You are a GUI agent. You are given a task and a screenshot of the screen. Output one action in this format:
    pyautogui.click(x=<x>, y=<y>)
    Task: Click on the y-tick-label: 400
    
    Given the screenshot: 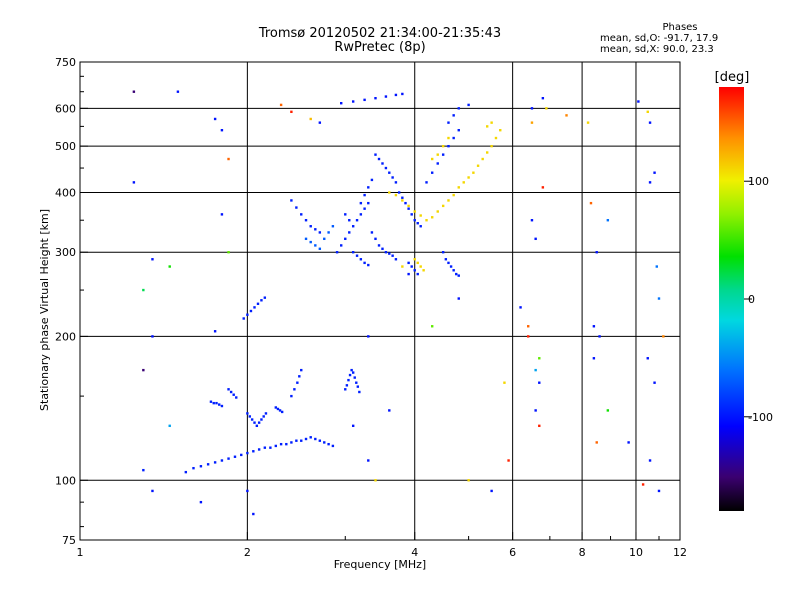 What is the action you would take?
    pyautogui.click(x=65, y=192)
    